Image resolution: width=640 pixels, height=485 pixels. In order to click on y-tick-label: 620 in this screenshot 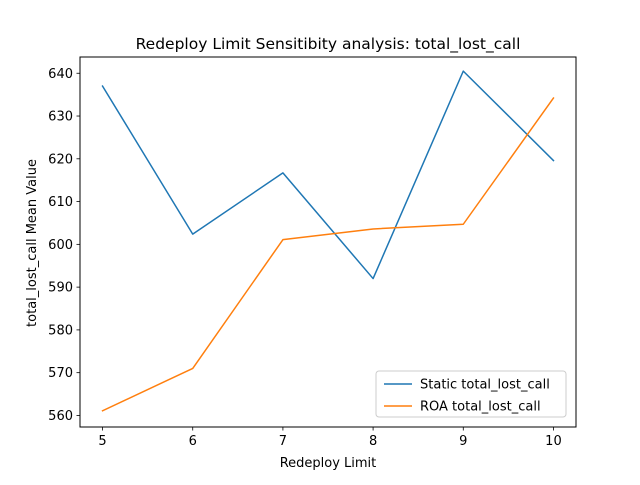, I will do `click(60, 159)`.